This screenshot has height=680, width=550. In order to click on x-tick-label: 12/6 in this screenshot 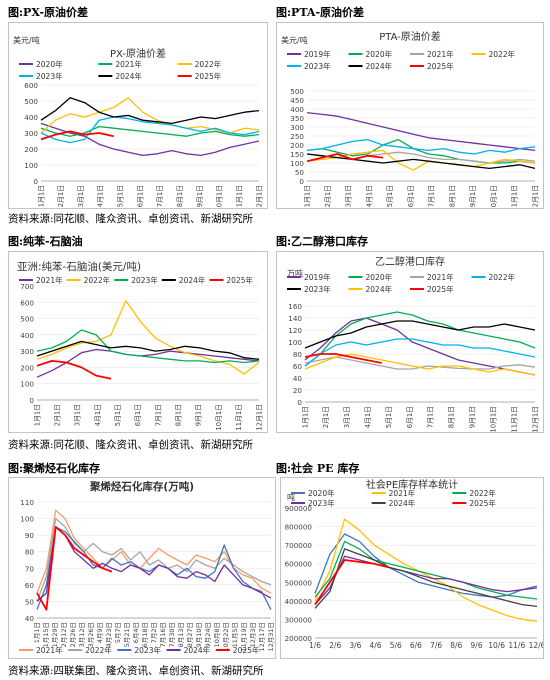, I will do `click(536, 645)`.